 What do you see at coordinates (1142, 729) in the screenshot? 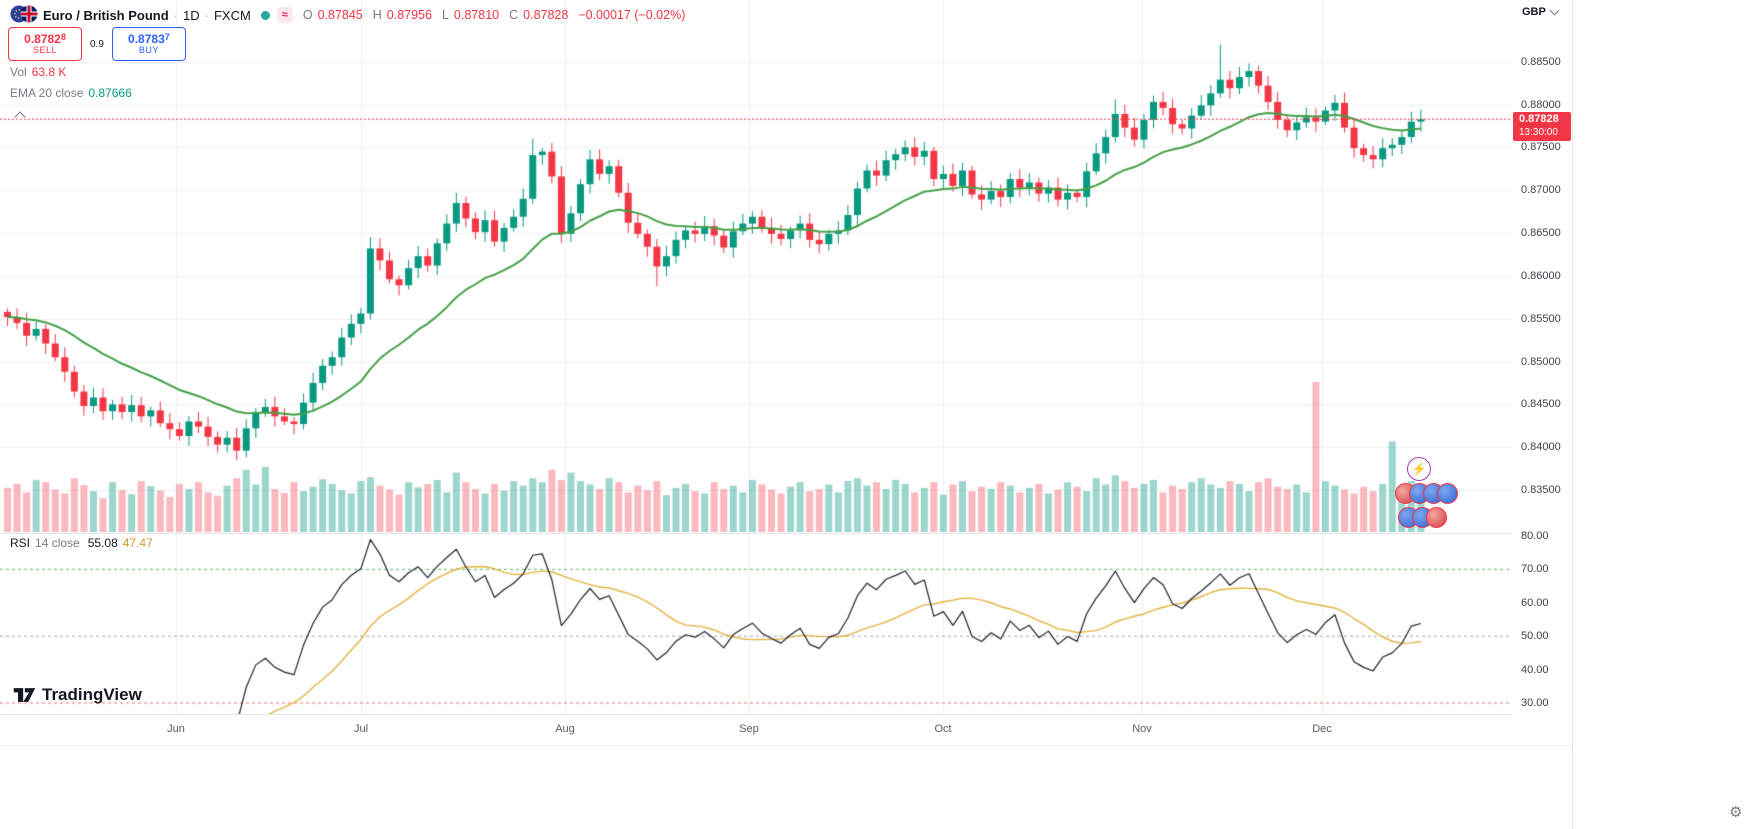
I see `time-axis-label: Nov` at bounding box center [1142, 729].